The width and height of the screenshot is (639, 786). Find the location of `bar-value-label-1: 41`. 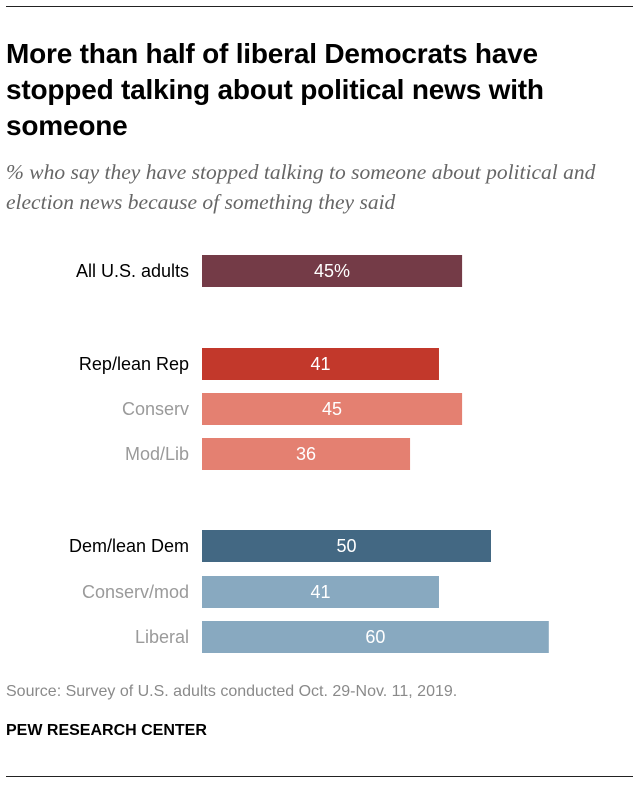

bar-value-label-1: 41 is located at coordinates (320, 364).